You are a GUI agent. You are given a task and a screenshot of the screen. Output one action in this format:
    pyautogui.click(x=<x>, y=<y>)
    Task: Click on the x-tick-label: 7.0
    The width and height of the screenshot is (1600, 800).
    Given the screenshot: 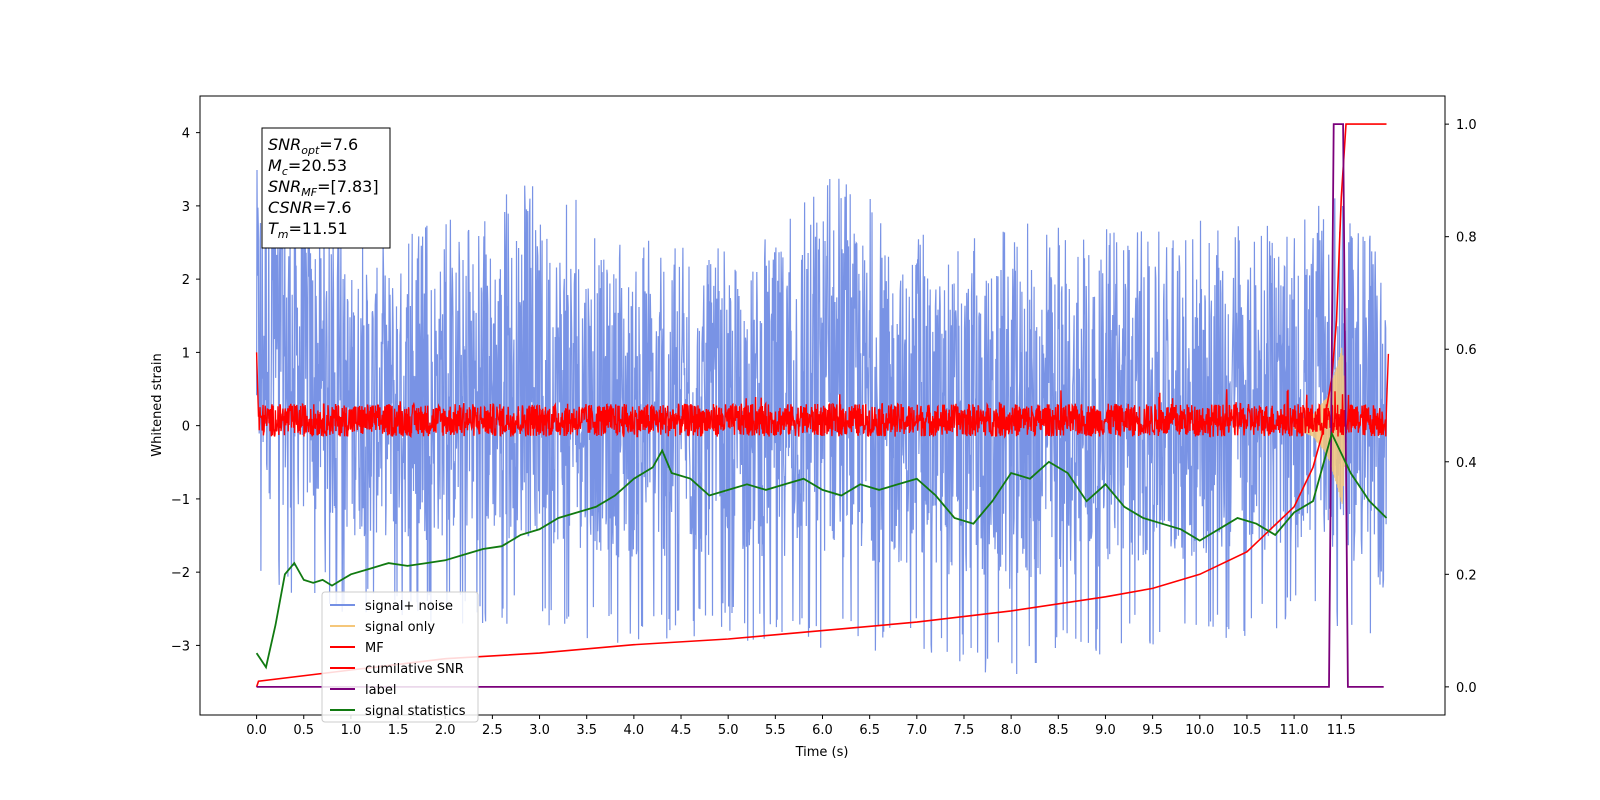 What is the action you would take?
    pyautogui.click(x=916, y=730)
    